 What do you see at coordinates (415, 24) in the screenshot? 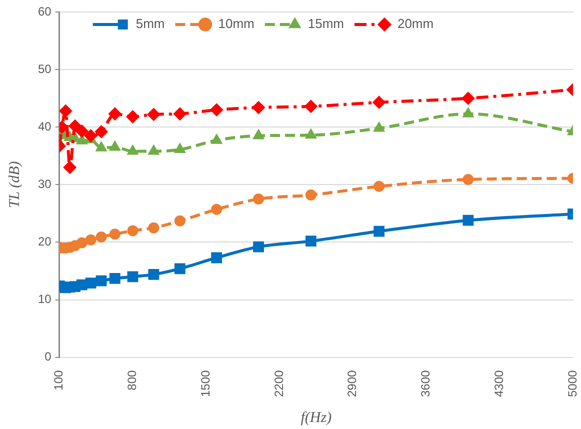
I see `legend-label: 20mm` at bounding box center [415, 24].